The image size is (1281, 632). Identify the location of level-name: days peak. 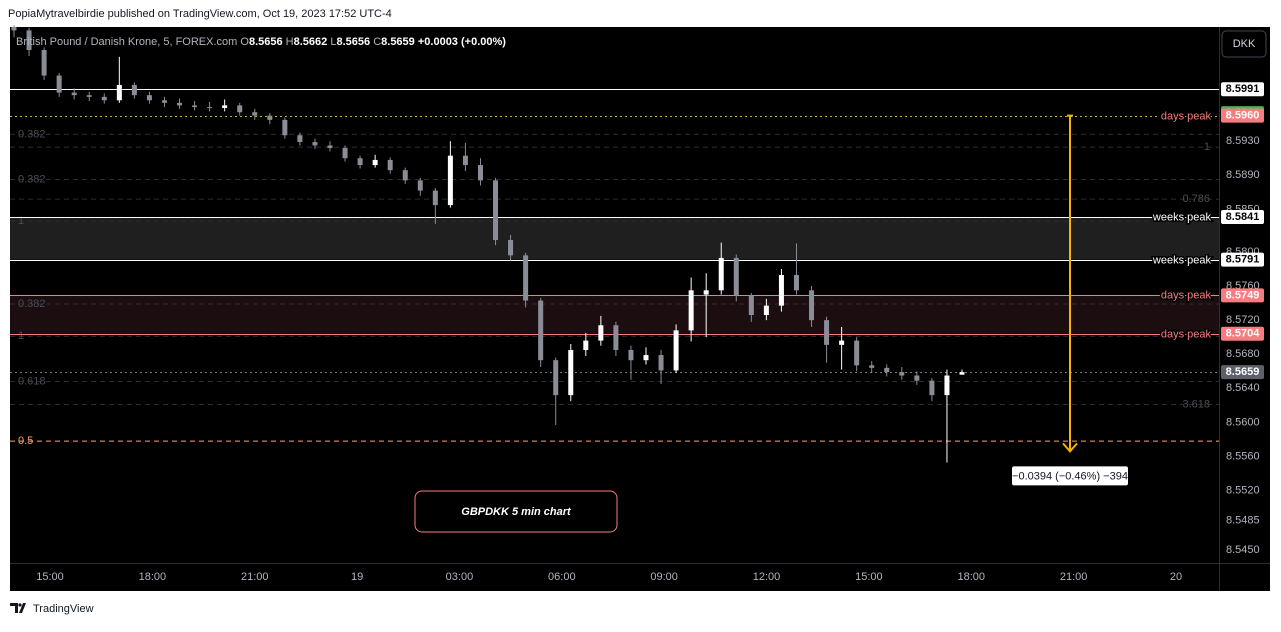
(1186, 295).